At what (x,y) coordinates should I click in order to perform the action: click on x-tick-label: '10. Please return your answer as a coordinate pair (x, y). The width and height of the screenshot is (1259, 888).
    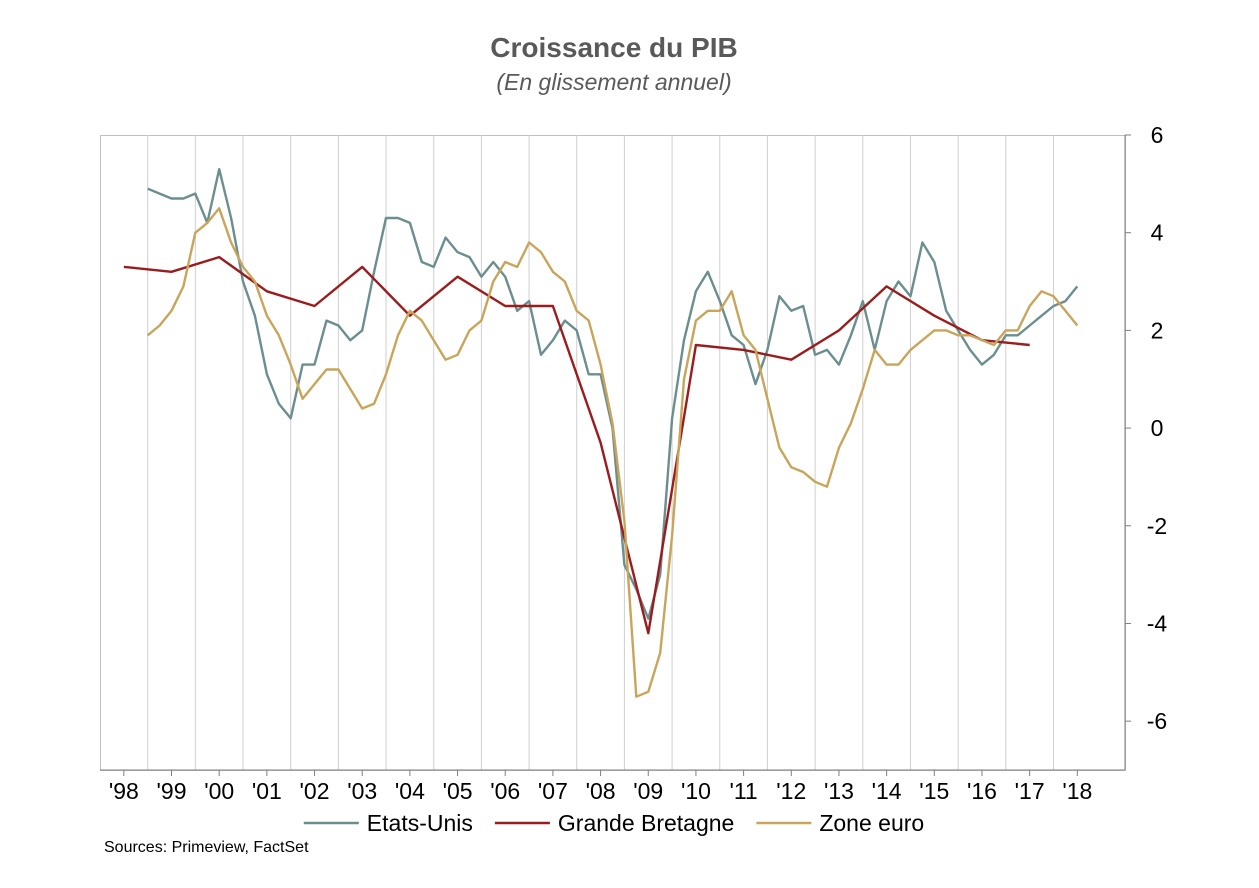
    Looking at the image, I should click on (696, 791).